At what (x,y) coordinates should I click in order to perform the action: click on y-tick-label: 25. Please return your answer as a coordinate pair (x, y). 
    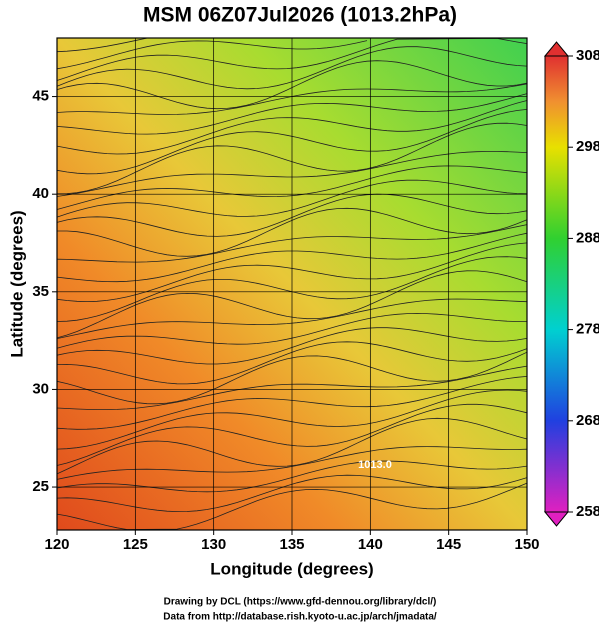
    Looking at the image, I should click on (40, 486).